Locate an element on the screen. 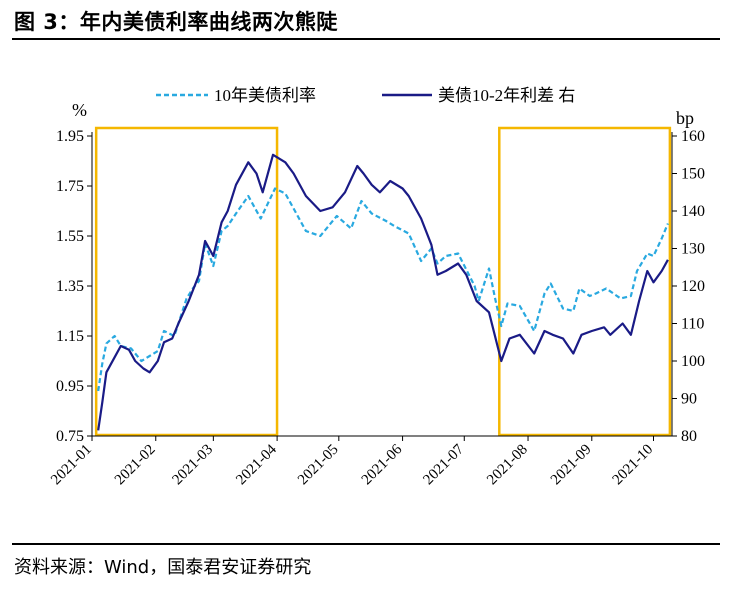  x-tick-label: 2021-09 is located at coordinates (571, 465).